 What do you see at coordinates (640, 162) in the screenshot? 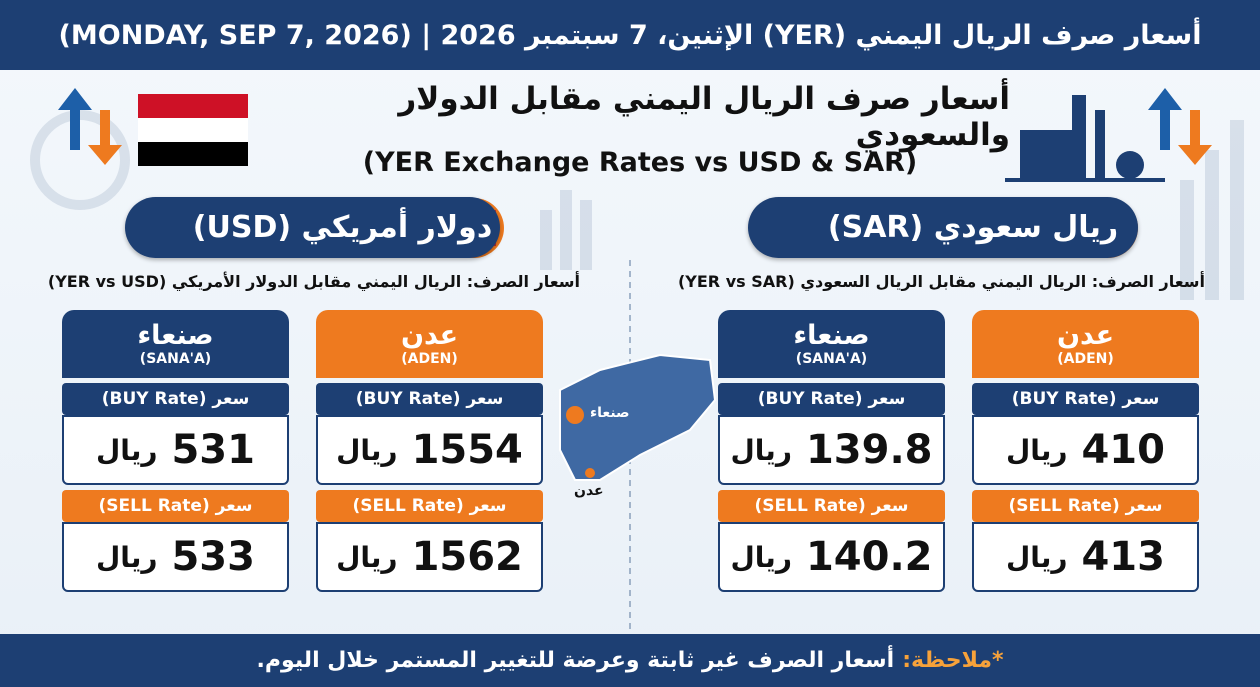
I see `title-english: (YER Exchange Rates vs USD & SAR)` at bounding box center [640, 162].